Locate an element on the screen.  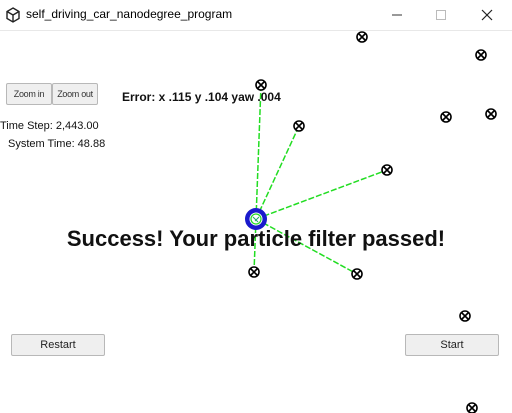
system-time-readout: System Time: 48.88 is located at coordinates (57, 144).